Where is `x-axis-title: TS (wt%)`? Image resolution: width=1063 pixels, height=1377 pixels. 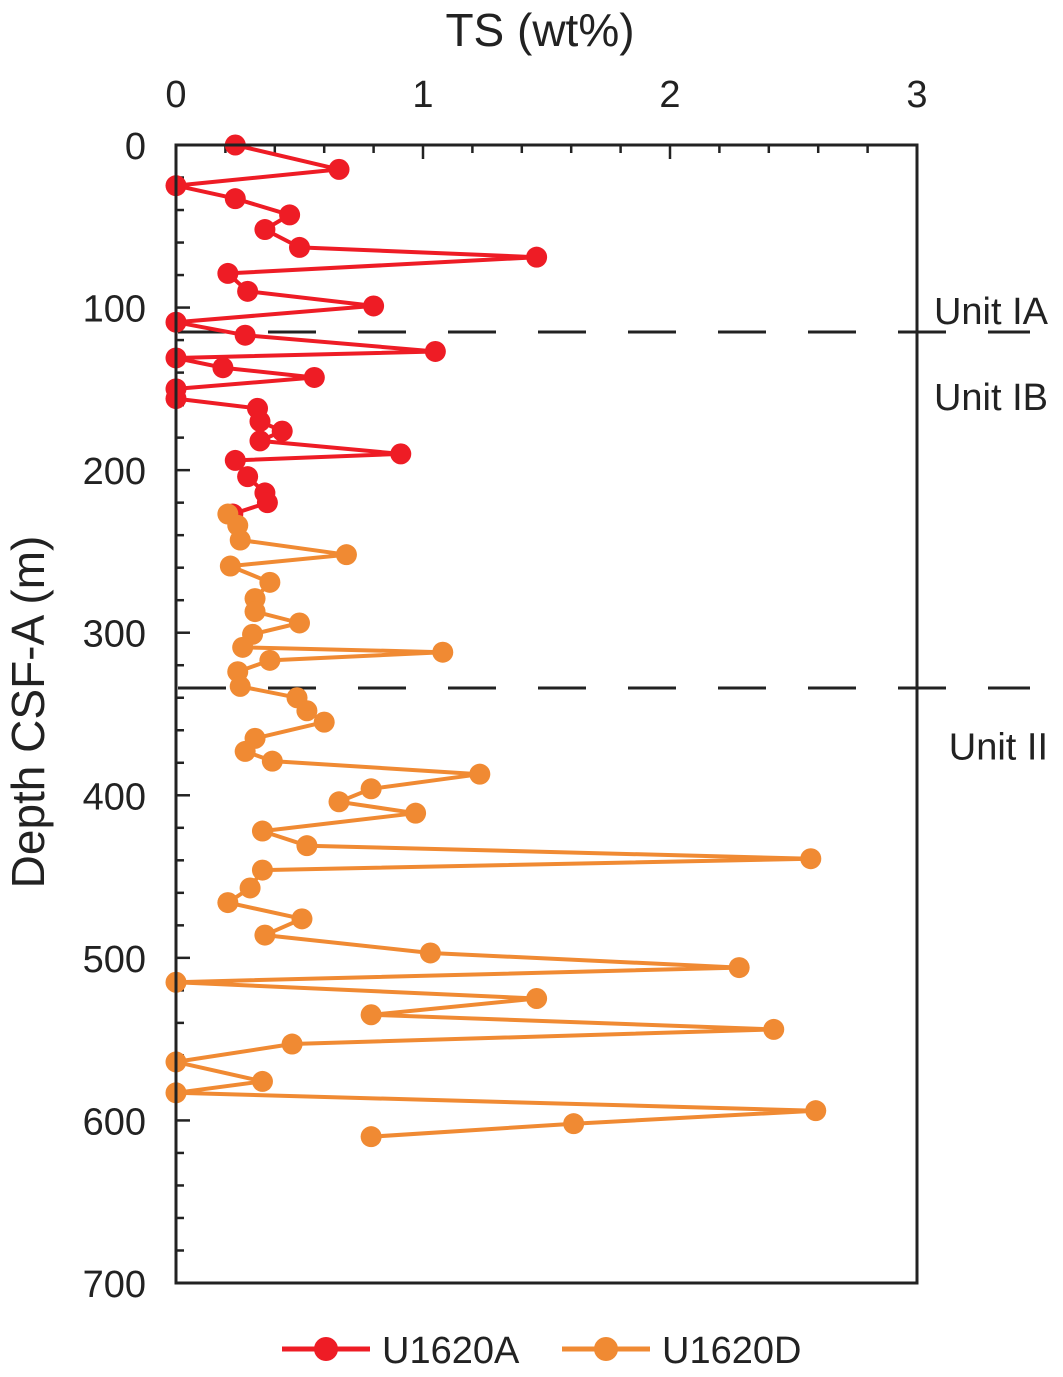 x-axis-title: TS (wt%) is located at coordinates (539, 30).